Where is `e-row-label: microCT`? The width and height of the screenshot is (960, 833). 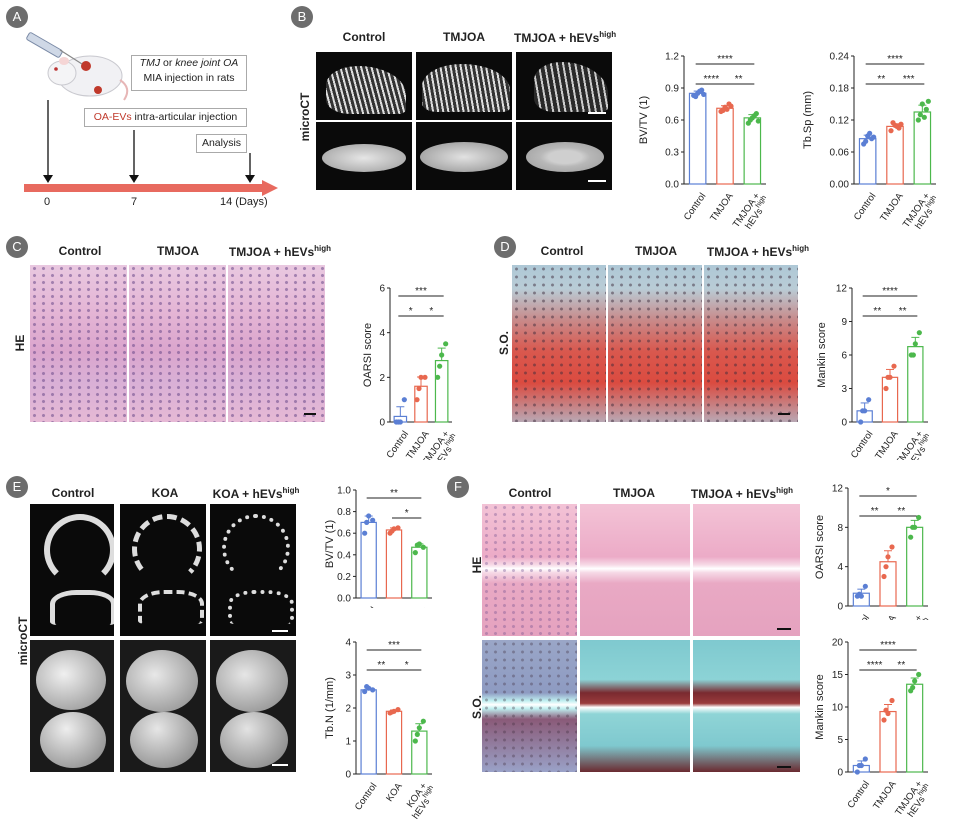
e-row-label: microCT is located at coordinates (23, 641).